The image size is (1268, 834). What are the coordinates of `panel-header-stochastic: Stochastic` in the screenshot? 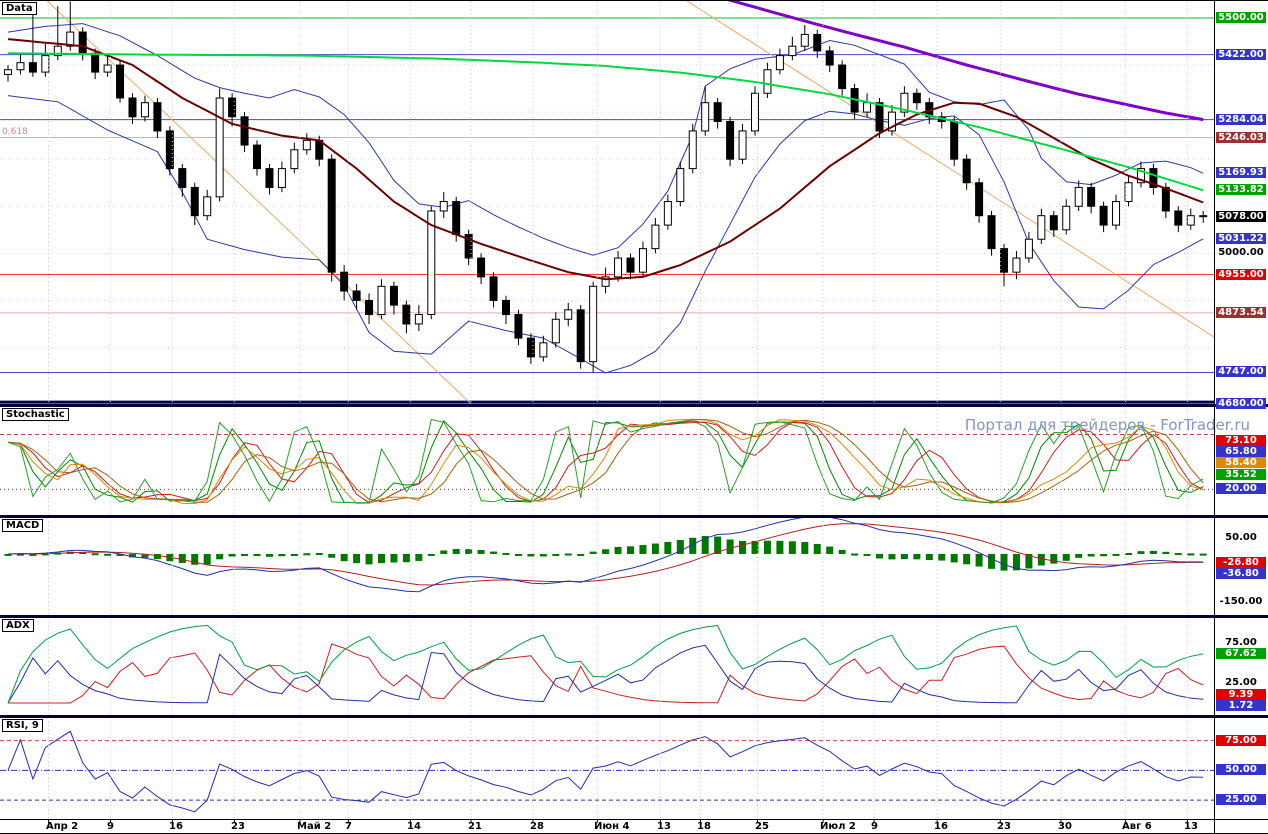 It's located at (35, 414).